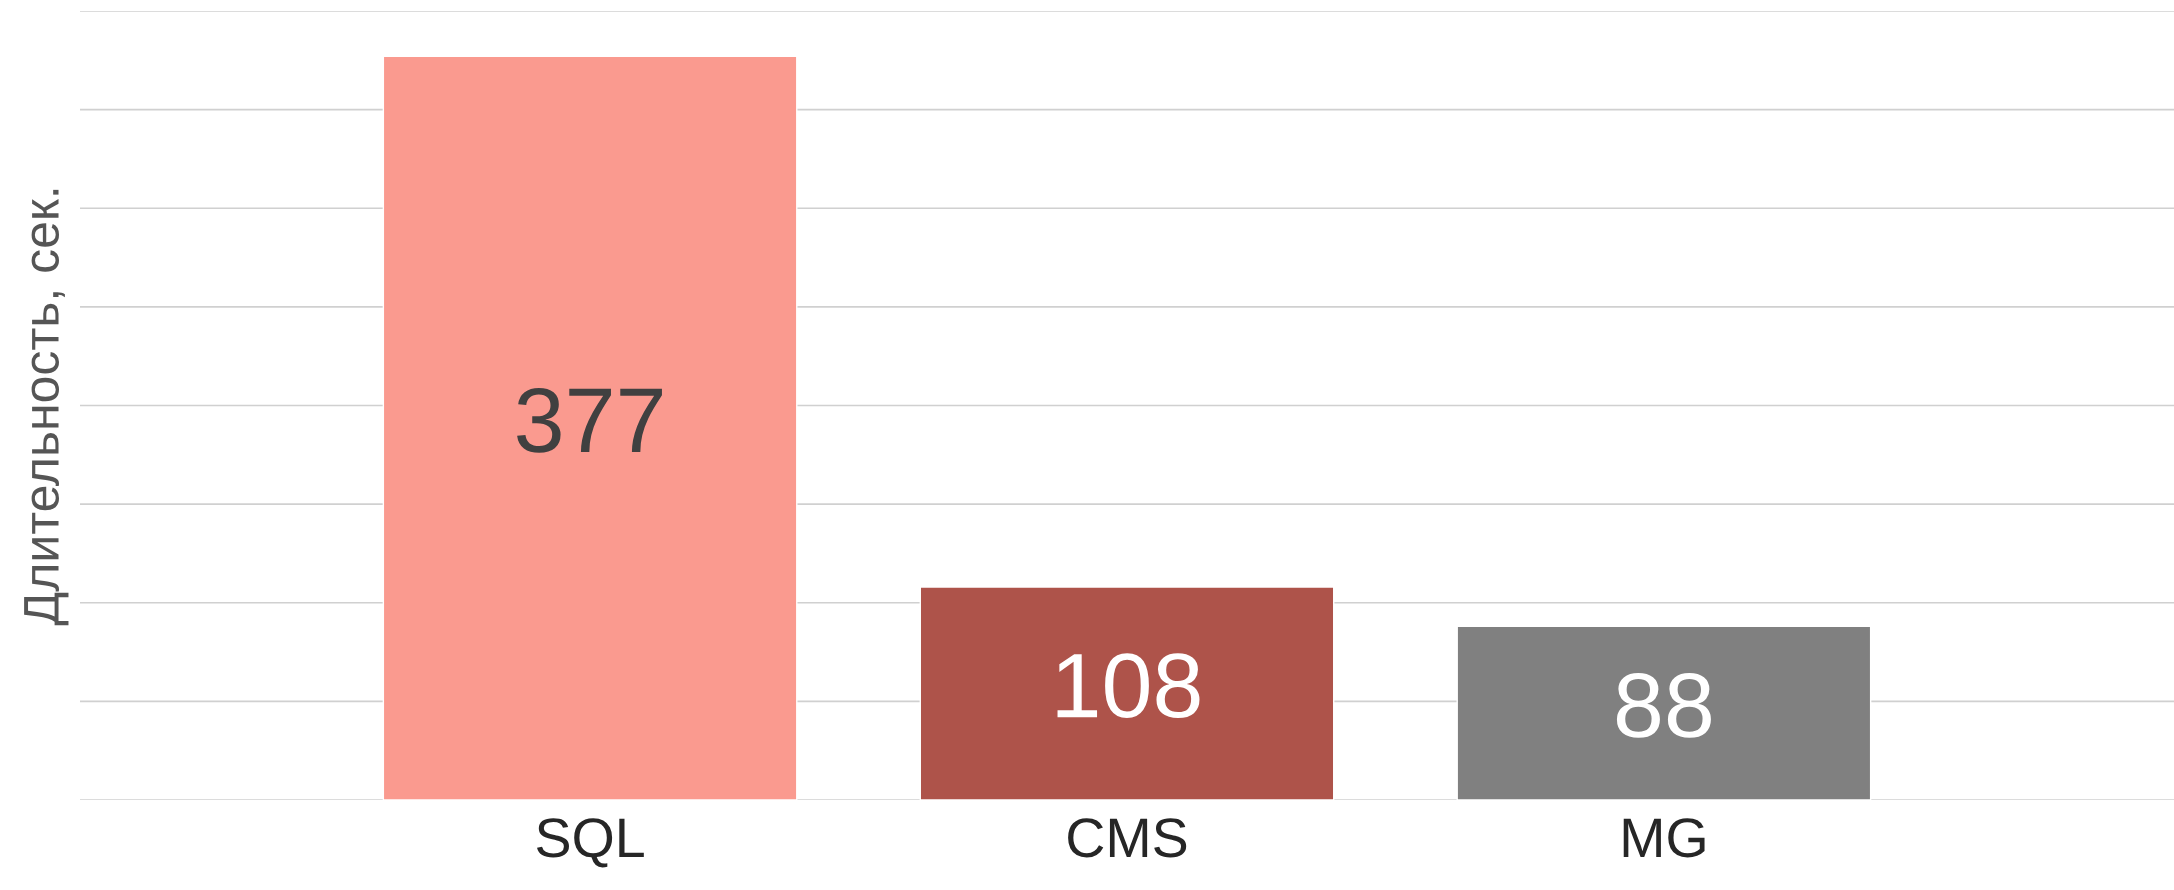 The width and height of the screenshot is (2174, 890). Describe the element at coordinates (46, 407) in the screenshot. I see `y-axis-title: Длительность, сек.` at that location.